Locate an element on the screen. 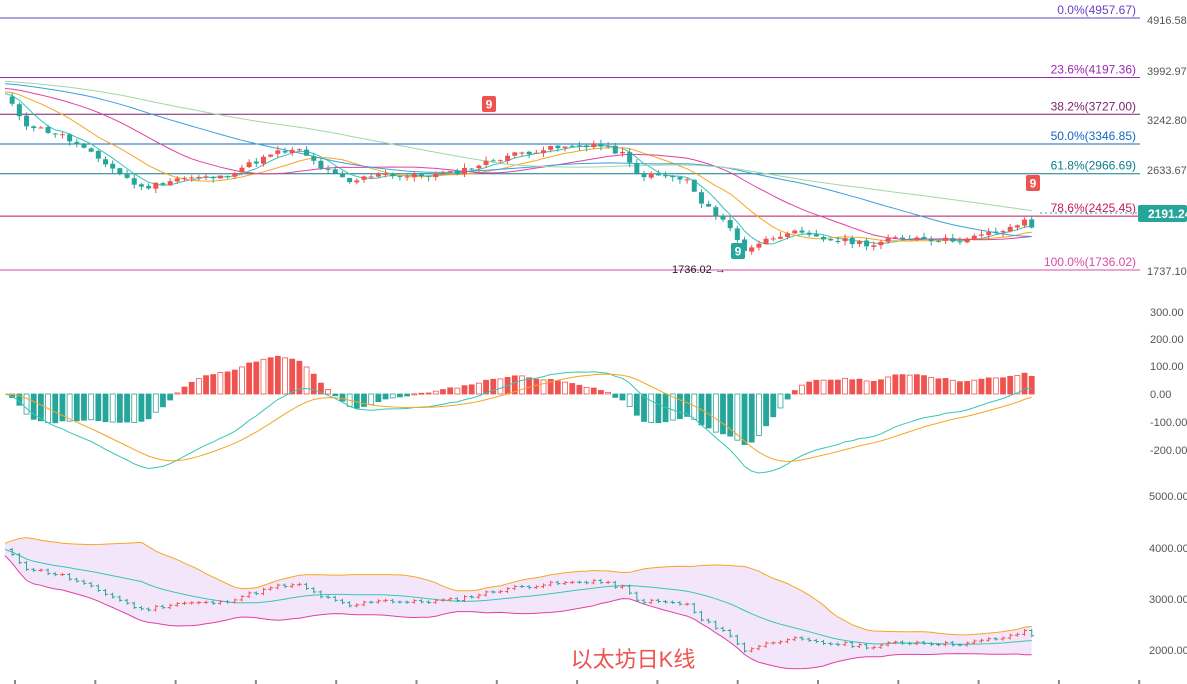 This screenshot has height=684, width=1187. fib-label: 61.8%(2966.69) is located at coordinates (1093, 166).